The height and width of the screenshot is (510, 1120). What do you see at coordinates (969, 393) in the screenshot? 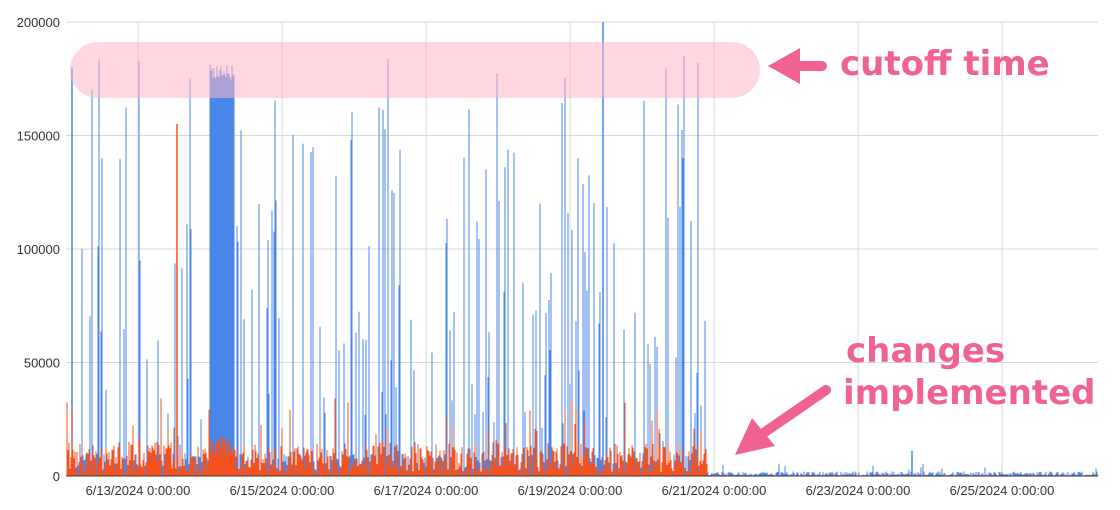
I see `implemented-annotation: implemented` at bounding box center [969, 393].